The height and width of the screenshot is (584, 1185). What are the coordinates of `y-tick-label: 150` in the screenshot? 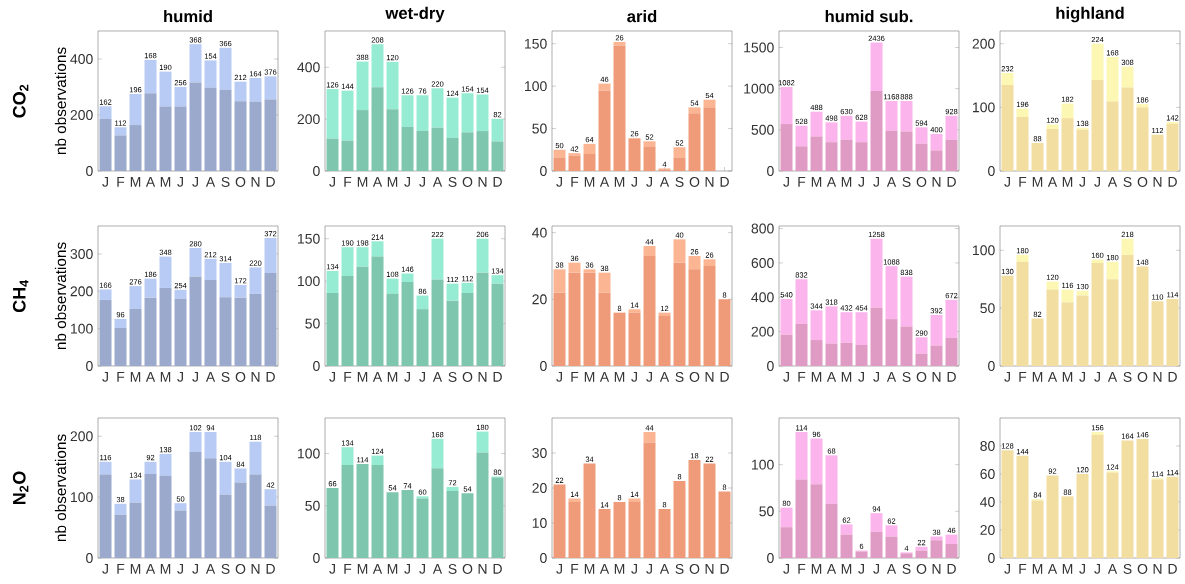 It's located at (309, 238).